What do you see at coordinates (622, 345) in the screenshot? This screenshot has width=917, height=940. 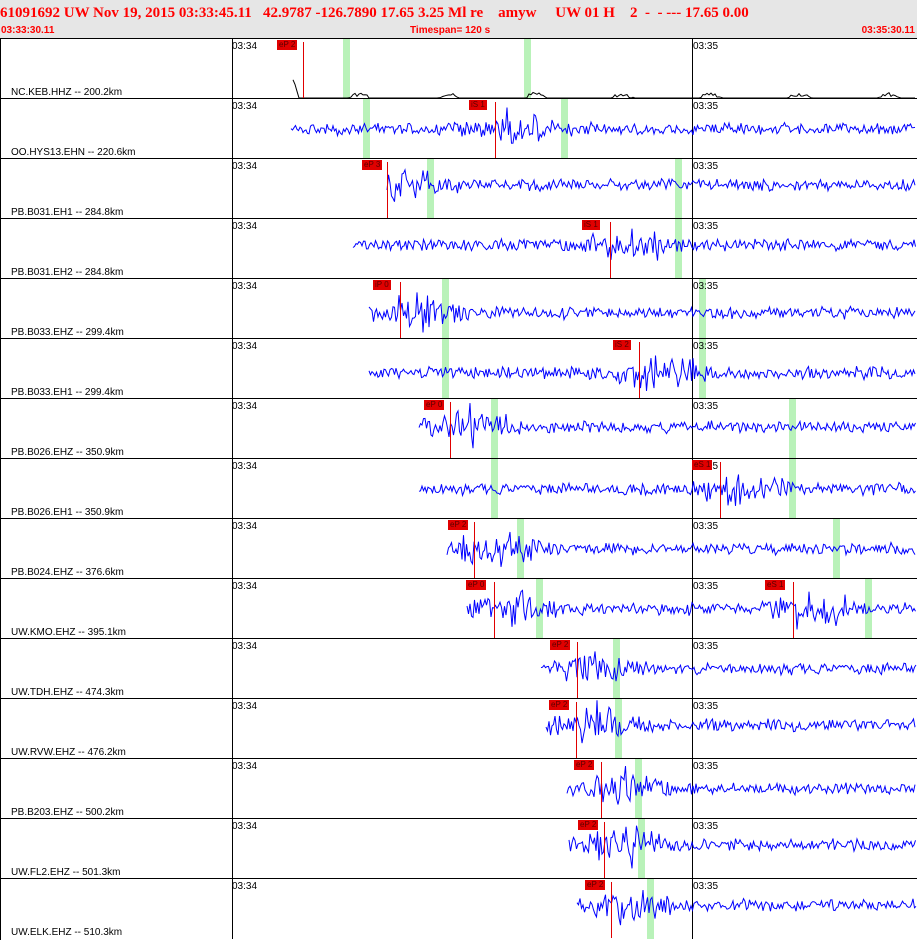 I see `phase-pick-label: iS 2` at bounding box center [622, 345].